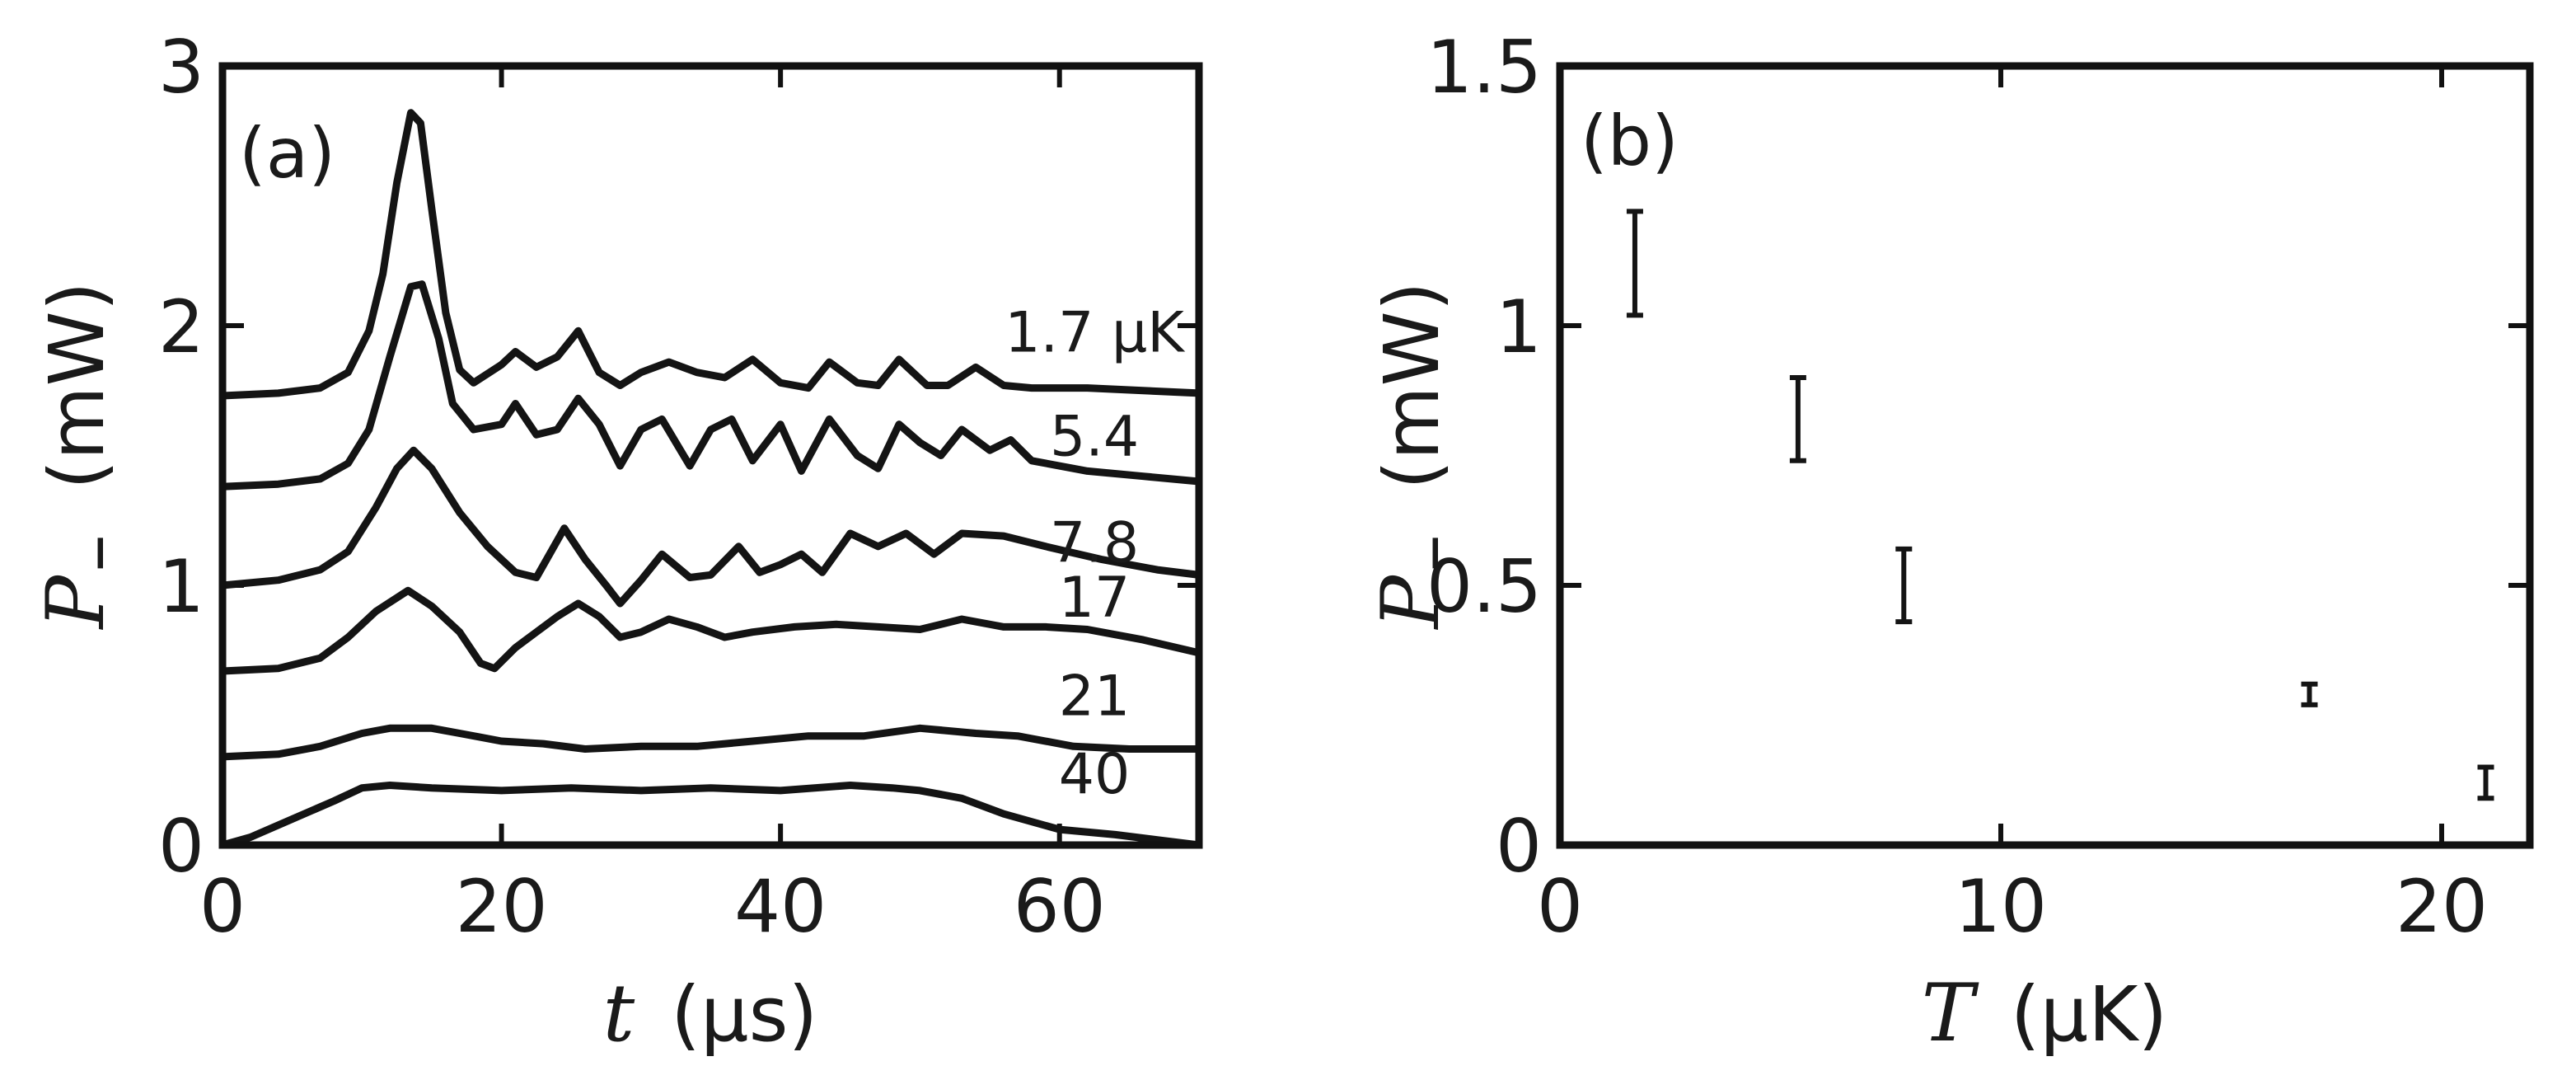  What do you see at coordinates (1630, 141) in the screenshot?
I see `panel-b-label: (b)` at bounding box center [1630, 141].